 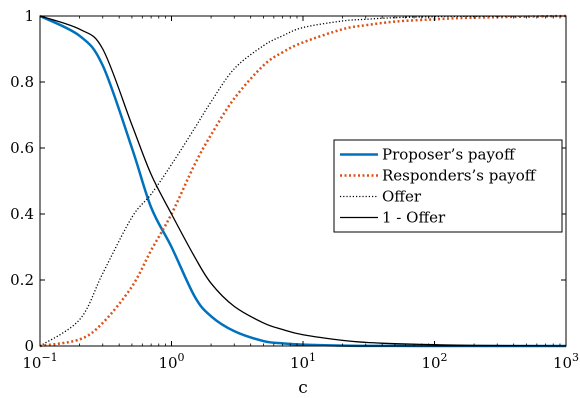 What do you see at coordinates (22, 214) in the screenshot?
I see `y-tick-label: 0.4` at bounding box center [22, 214].